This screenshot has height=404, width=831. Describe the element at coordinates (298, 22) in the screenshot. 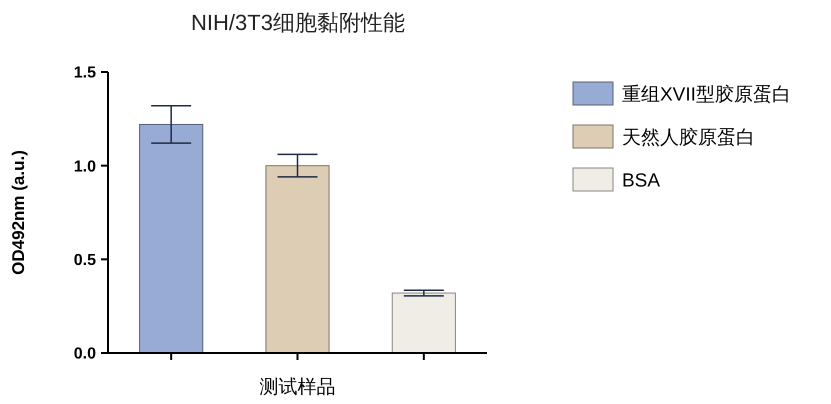

I see `chart-title: NIH/3T3细胞黏附性能` at that location.